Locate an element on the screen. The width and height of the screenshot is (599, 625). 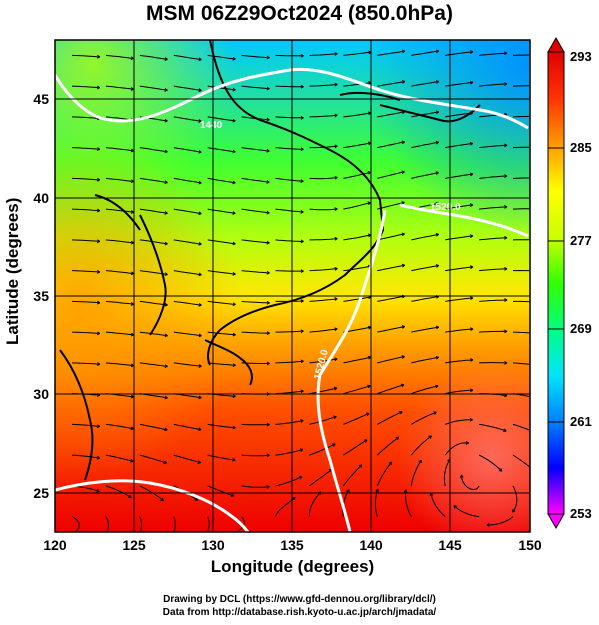
colorbar-label: 253 is located at coordinates (581, 513).